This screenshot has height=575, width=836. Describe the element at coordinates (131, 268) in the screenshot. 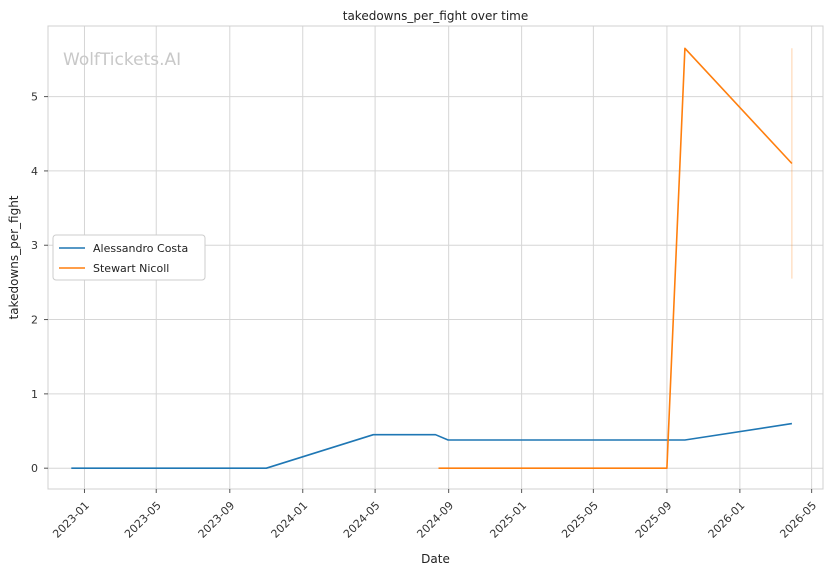

I see `legend-label-stewart-nicoll: Stewart Nicoll` at that location.